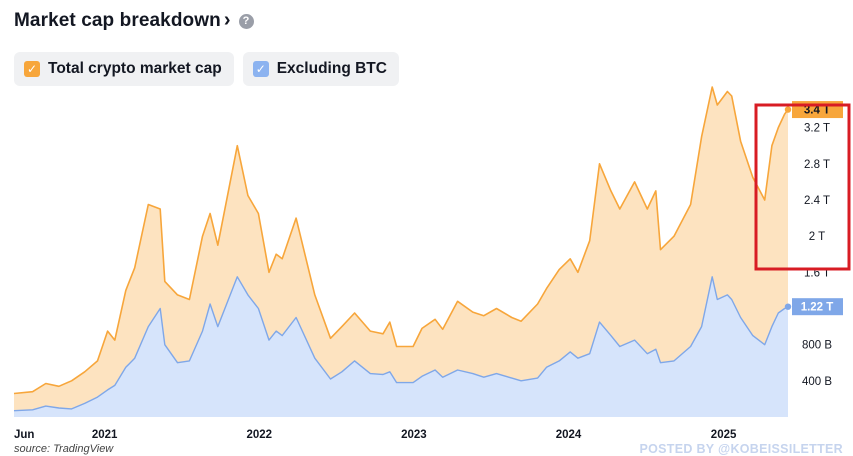  I want to click on y-tick-label: 3.2 T, so click(817, 129).